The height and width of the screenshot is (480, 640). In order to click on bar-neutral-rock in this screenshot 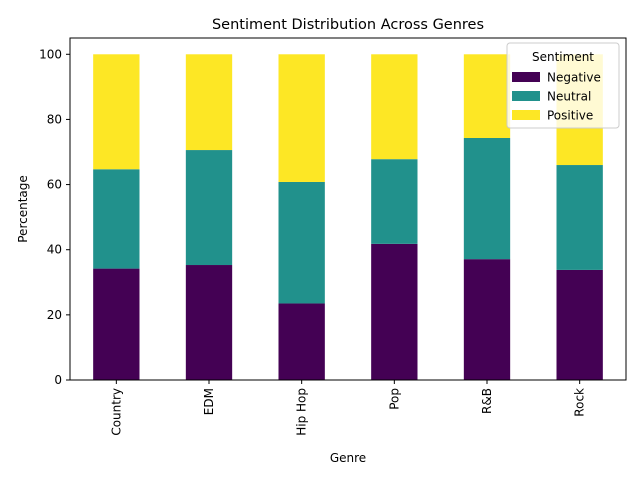, I will do `click(579, 217)`.